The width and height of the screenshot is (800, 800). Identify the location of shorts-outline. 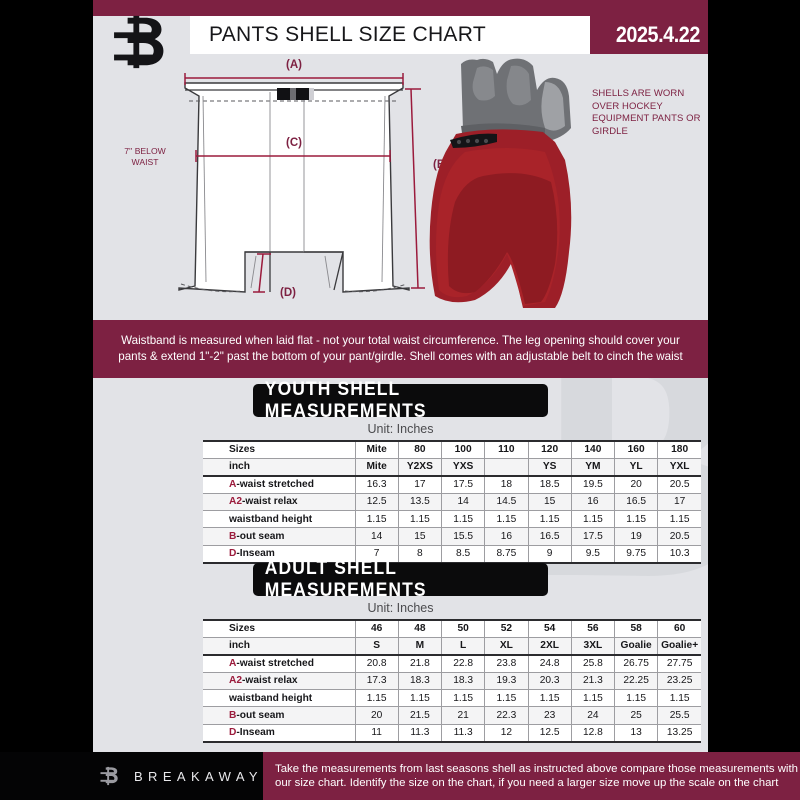
(294, 187).